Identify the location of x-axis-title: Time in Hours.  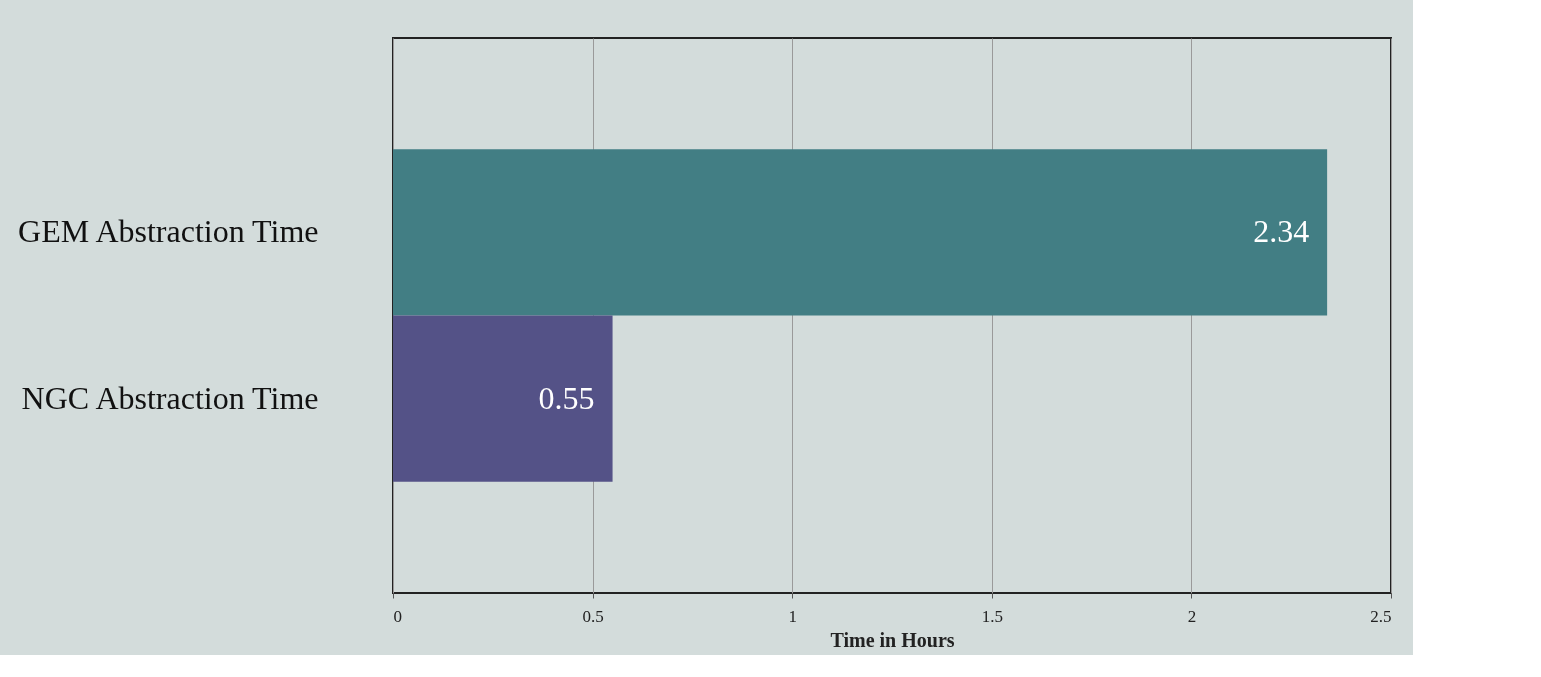
(892, 639).